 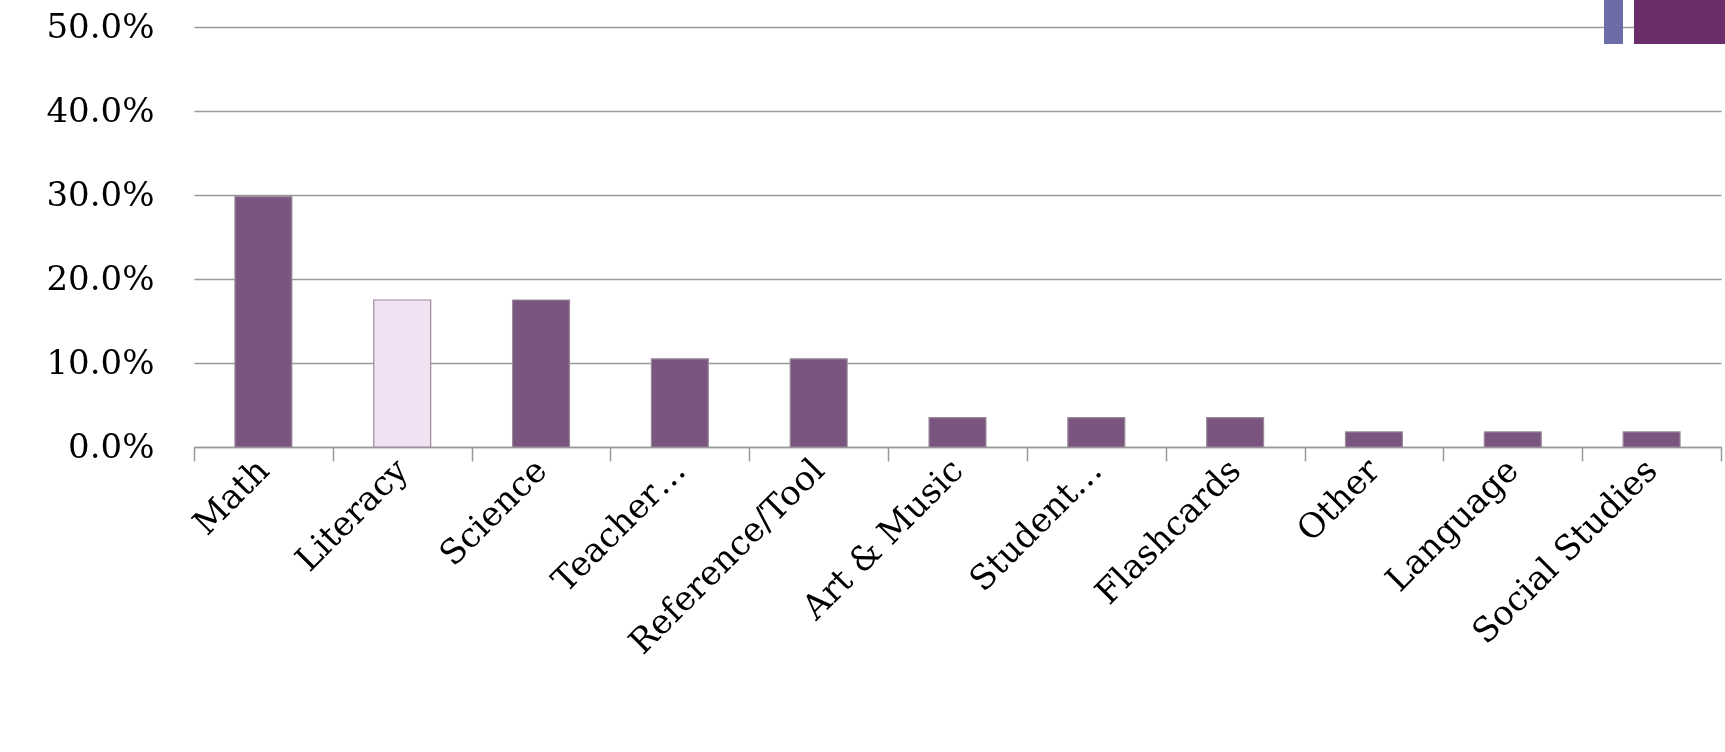 What do you see at coordinates (100, 193) in the screenshot?
I see `y-tick-label: 30.0%` at bounding box center [100, 193].